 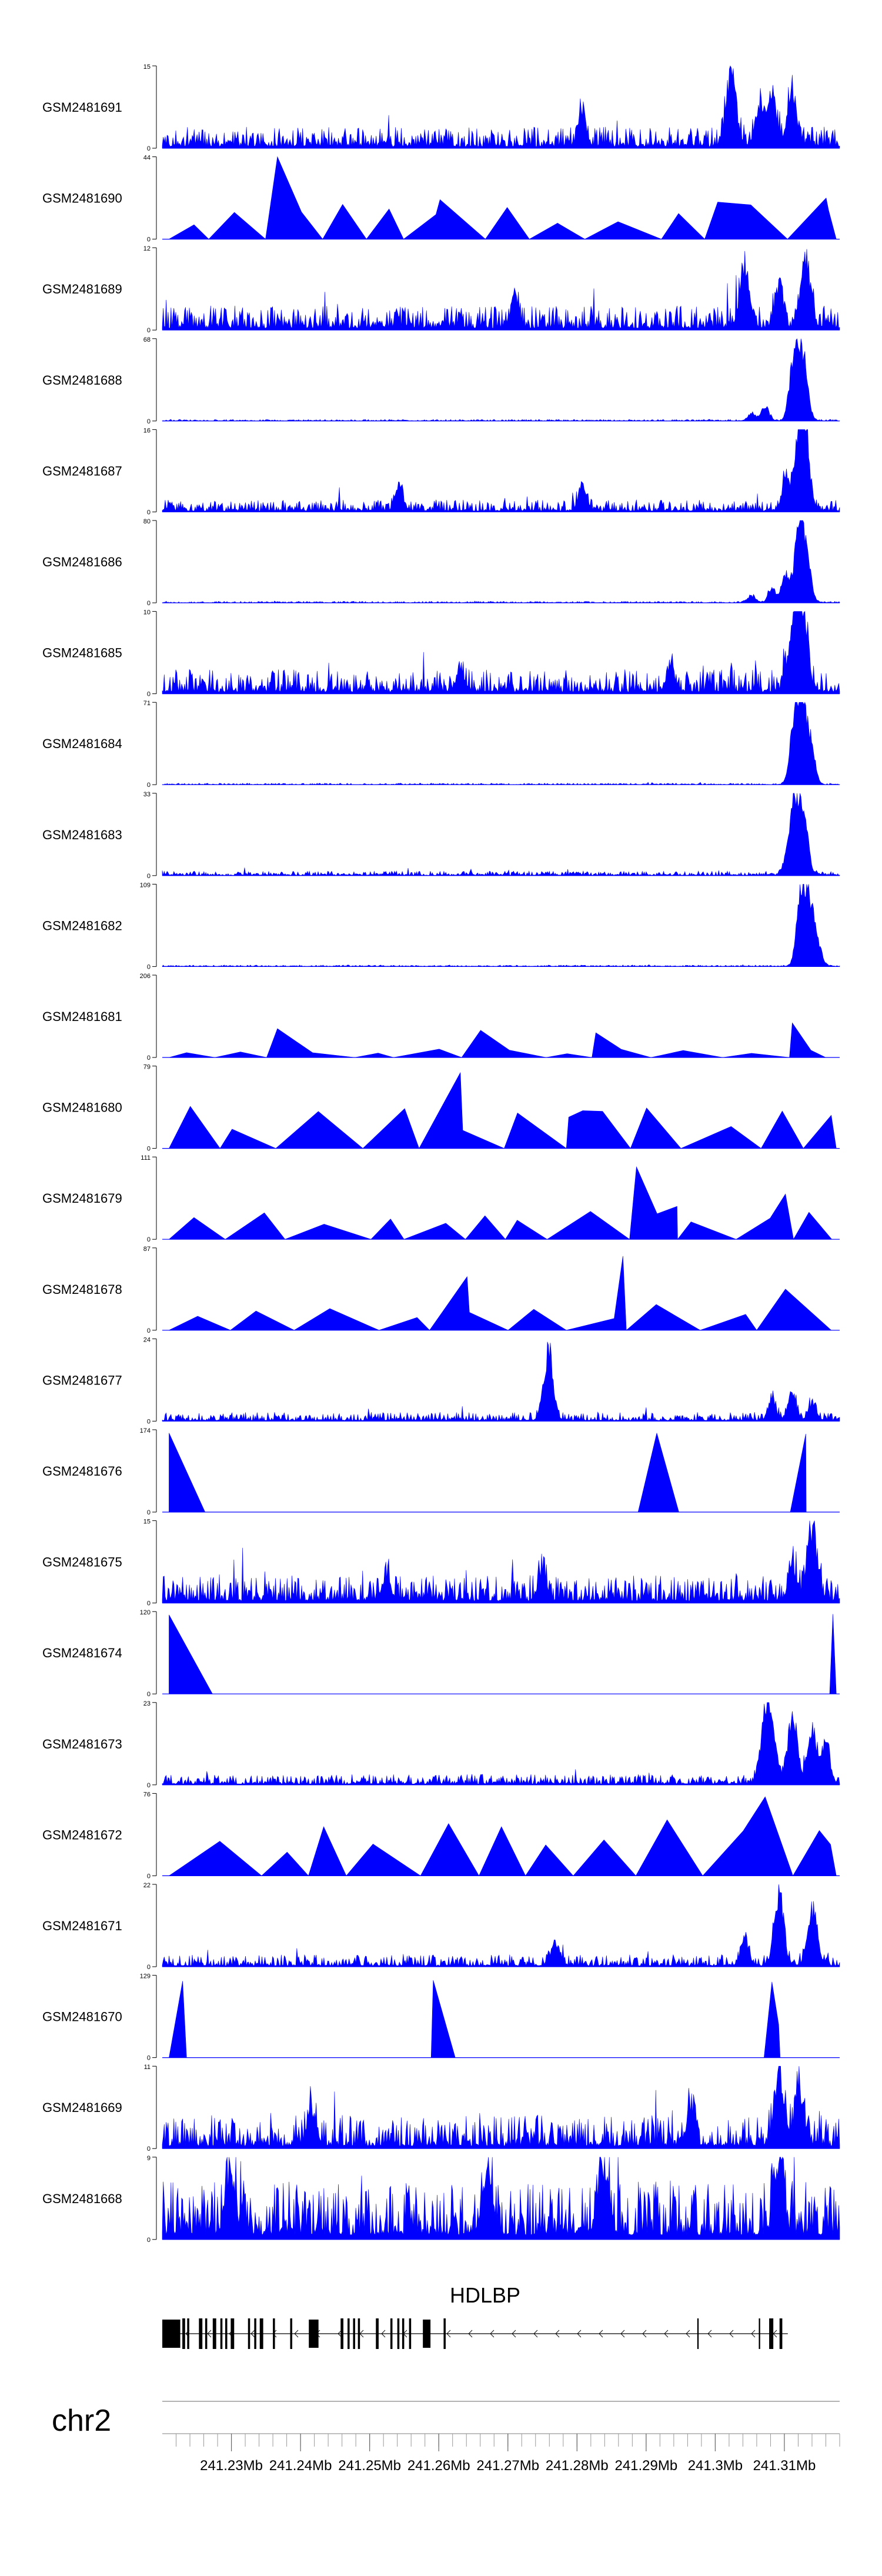 What do you see at coordinates (645, 2466) in the screenshot?
I see `x-tick-label: 241.29Mb` at bounding box center [645, 2466].